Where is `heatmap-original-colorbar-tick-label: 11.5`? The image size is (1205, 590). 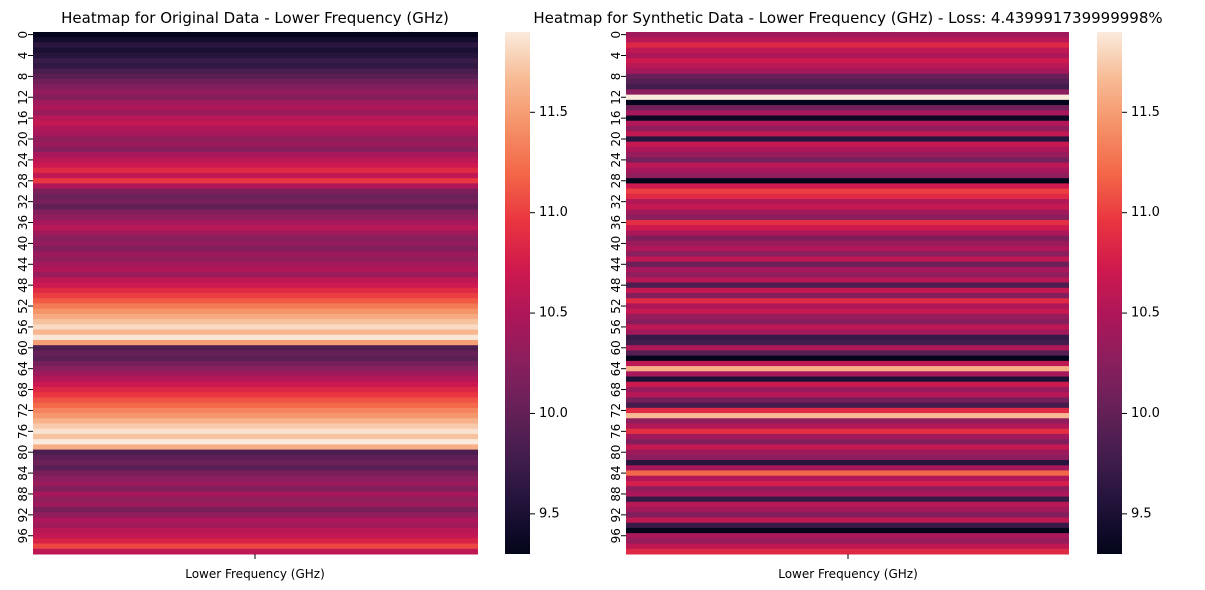
heatmap-original-colorbar-tick-label: 11.5 is located at coordinates (553, 112).